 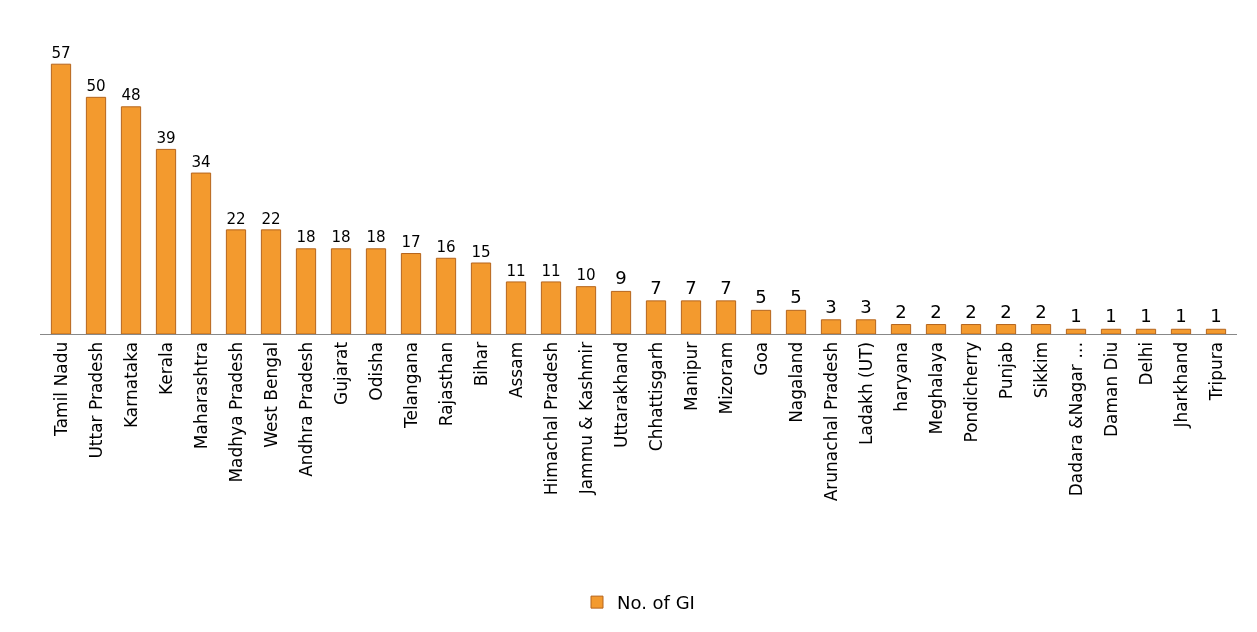 What do you see at coordinates (166, 138) in the screenshot?
I see `data-label: 39` at bounding box center [166, 138].